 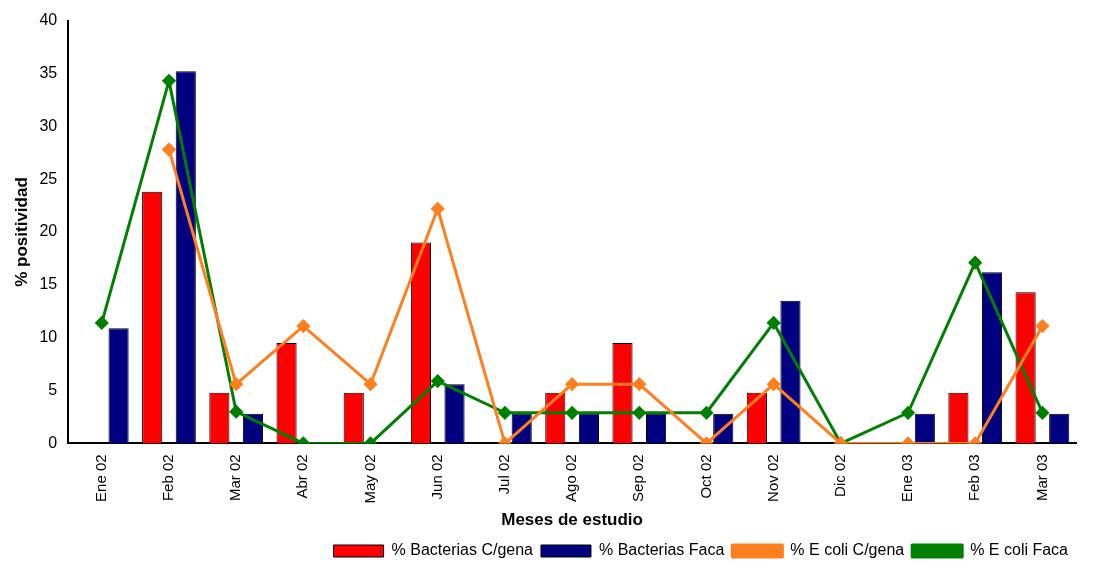 I want to click on y-tick-label: 25, so click(x=48, y=178).